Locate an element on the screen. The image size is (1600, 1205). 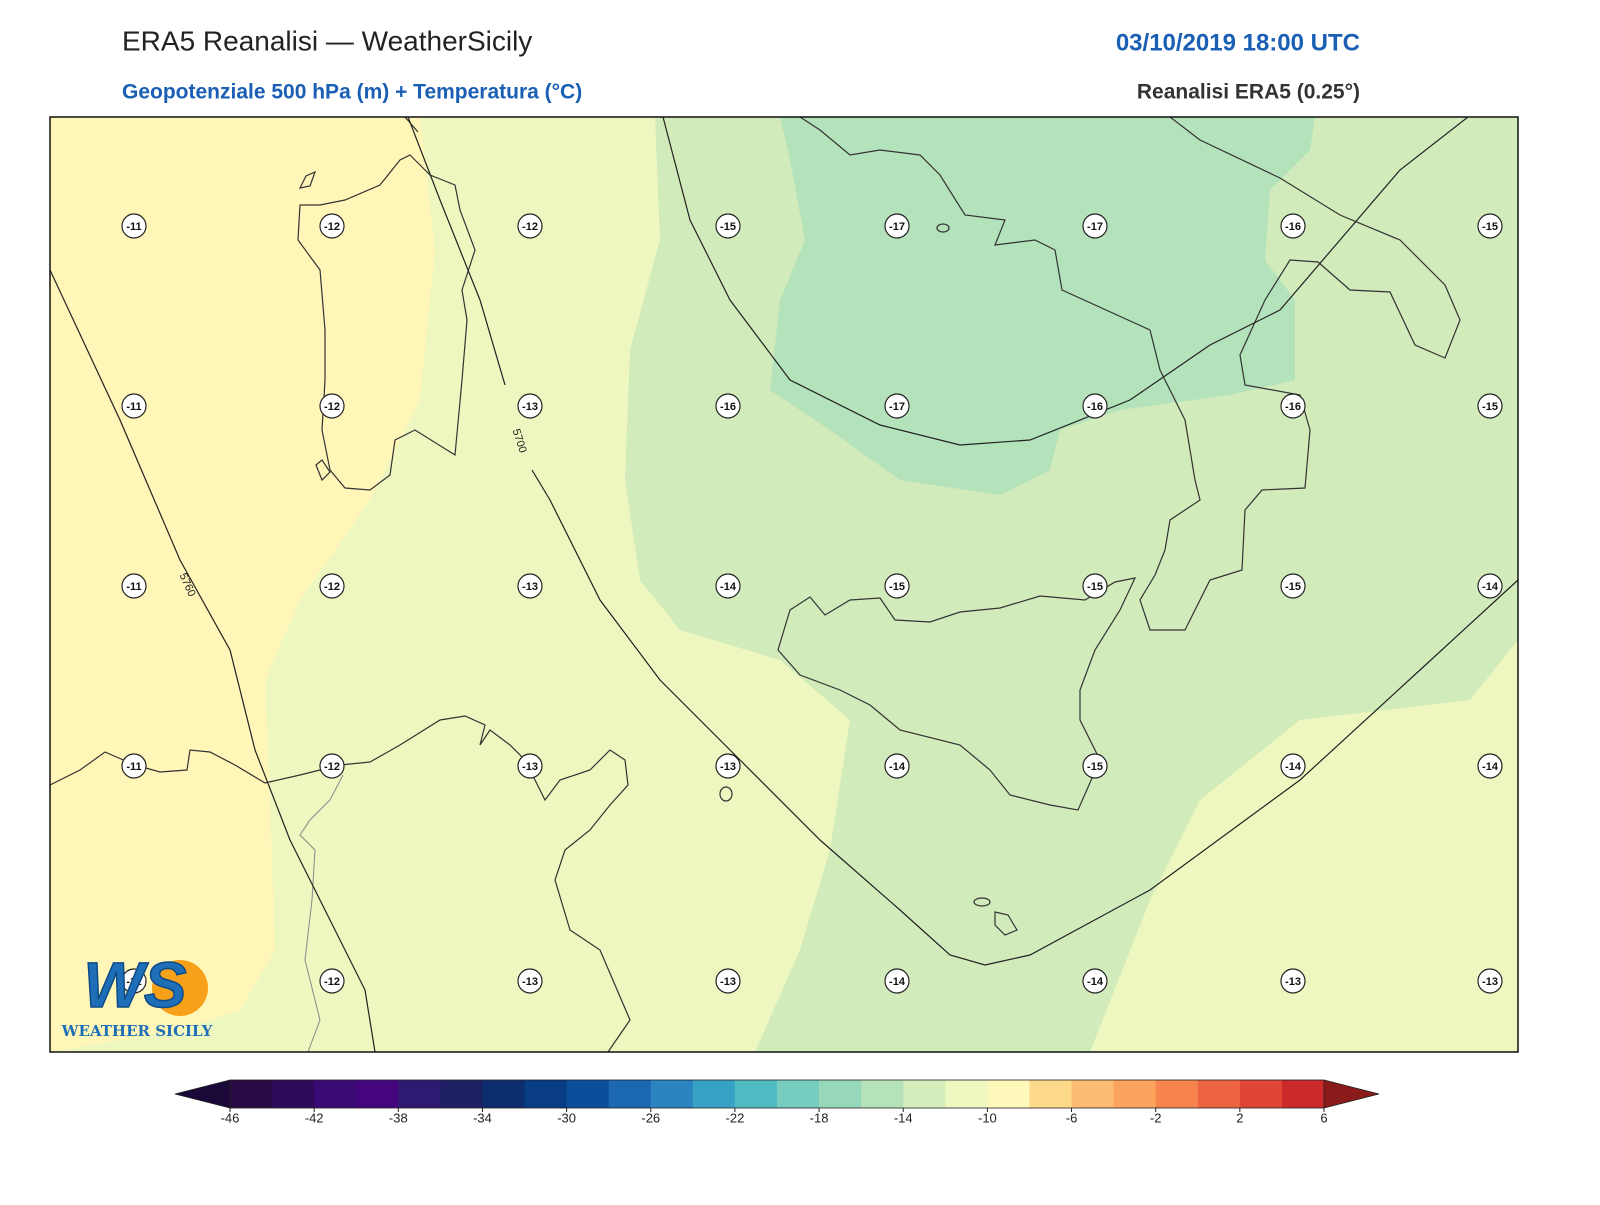
title: ERA5 Reanalisi — WeatherSicily is located at coordinates (327, 40).